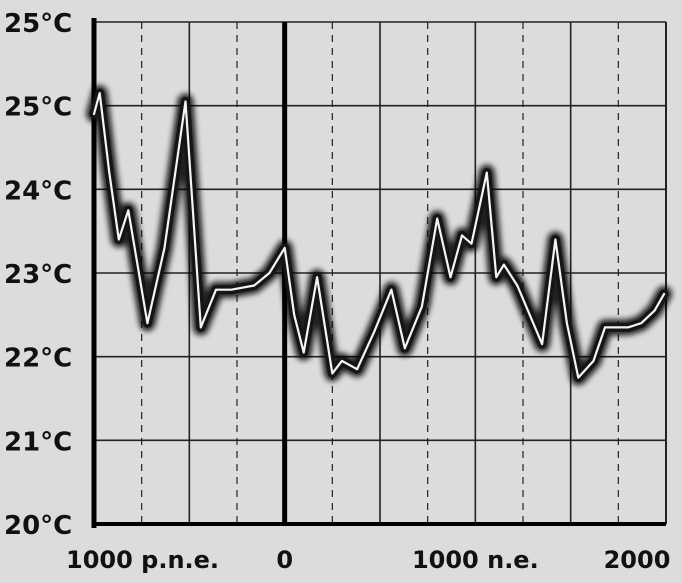  What do you see at coordinates (368, 560) in the screenshot?
I see `x-tick-labels: 1000 p.n.e. 0 1000 n.e. 2000` at bounding box center [368, 560].